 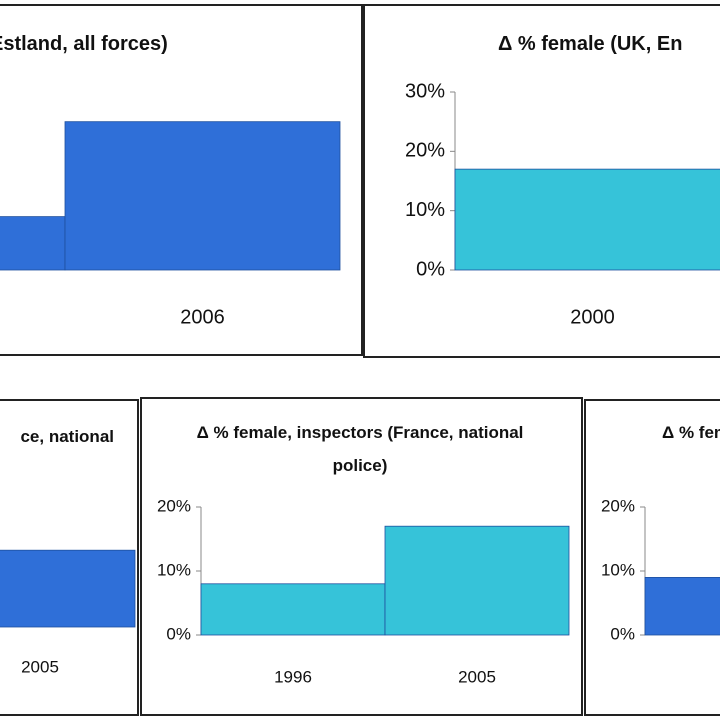 I want to click on x-tick-label: 2006, so click(x=202, y=317).